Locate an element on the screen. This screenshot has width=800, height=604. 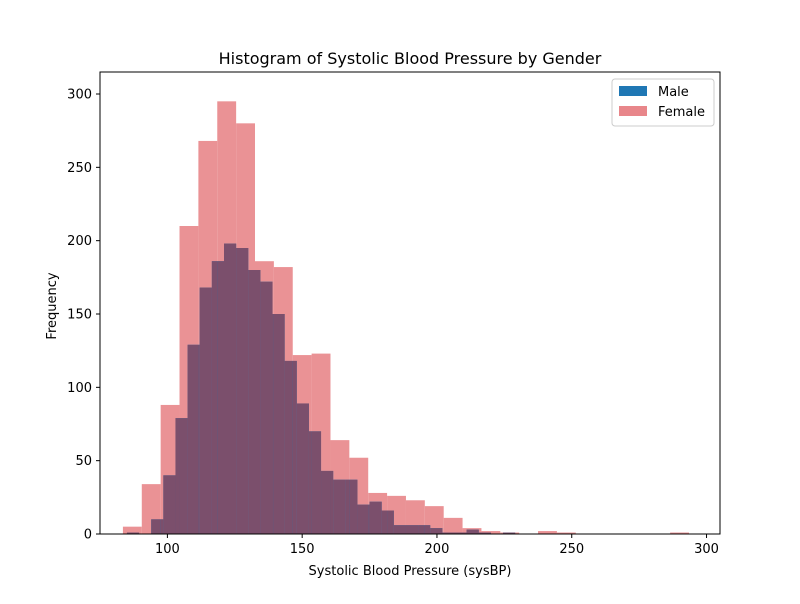
y-tick-label: 50 is located at coordinates (83, 461).